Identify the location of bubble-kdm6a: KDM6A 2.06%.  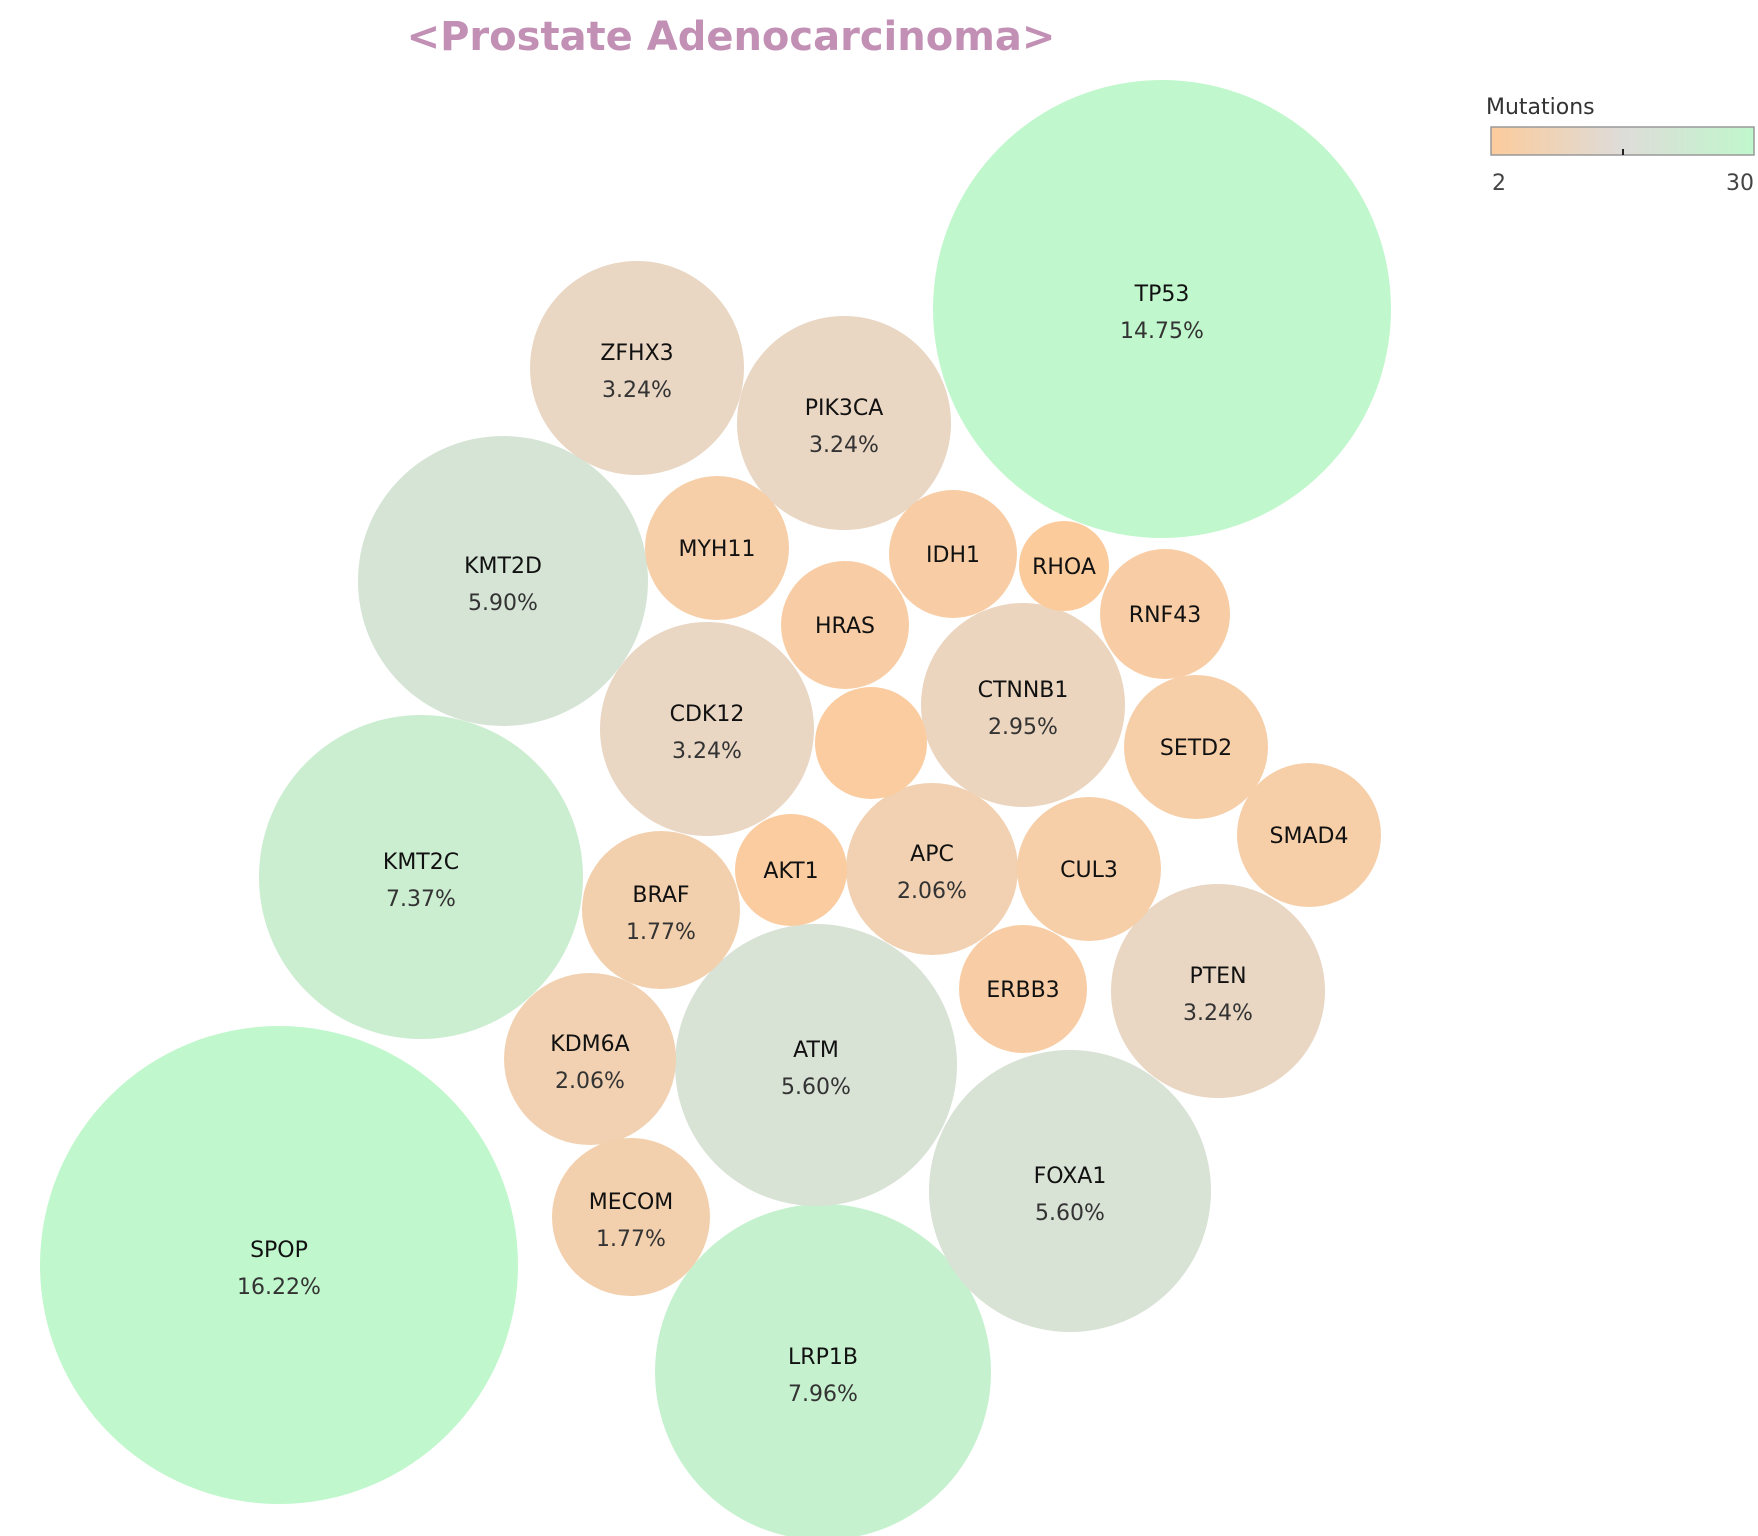
(590, 1059).